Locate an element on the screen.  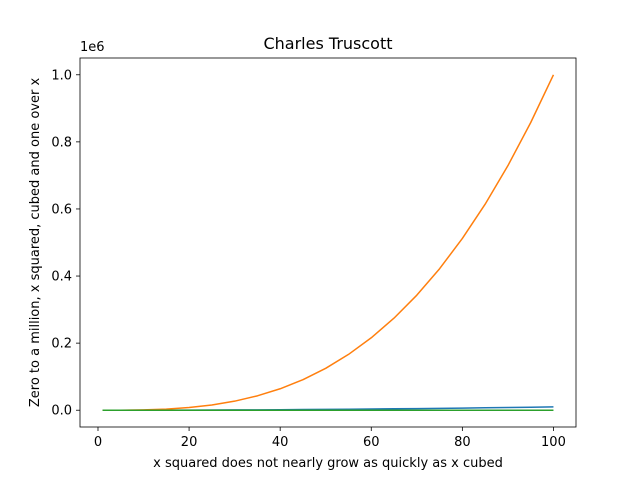
y-axis: 0.0 0.2 0.4 0.6 0.8 1.0 is located at coordinates (65, 243).